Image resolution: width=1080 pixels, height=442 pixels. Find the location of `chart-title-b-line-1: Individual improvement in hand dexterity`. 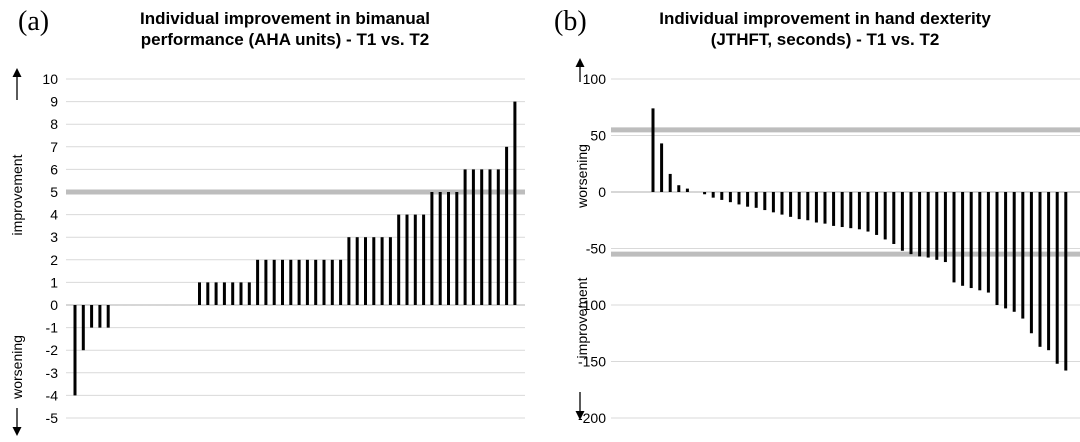

chart-title-b-line-1: Individual improvement in hand dexterity is located at coordinates (825, 18).